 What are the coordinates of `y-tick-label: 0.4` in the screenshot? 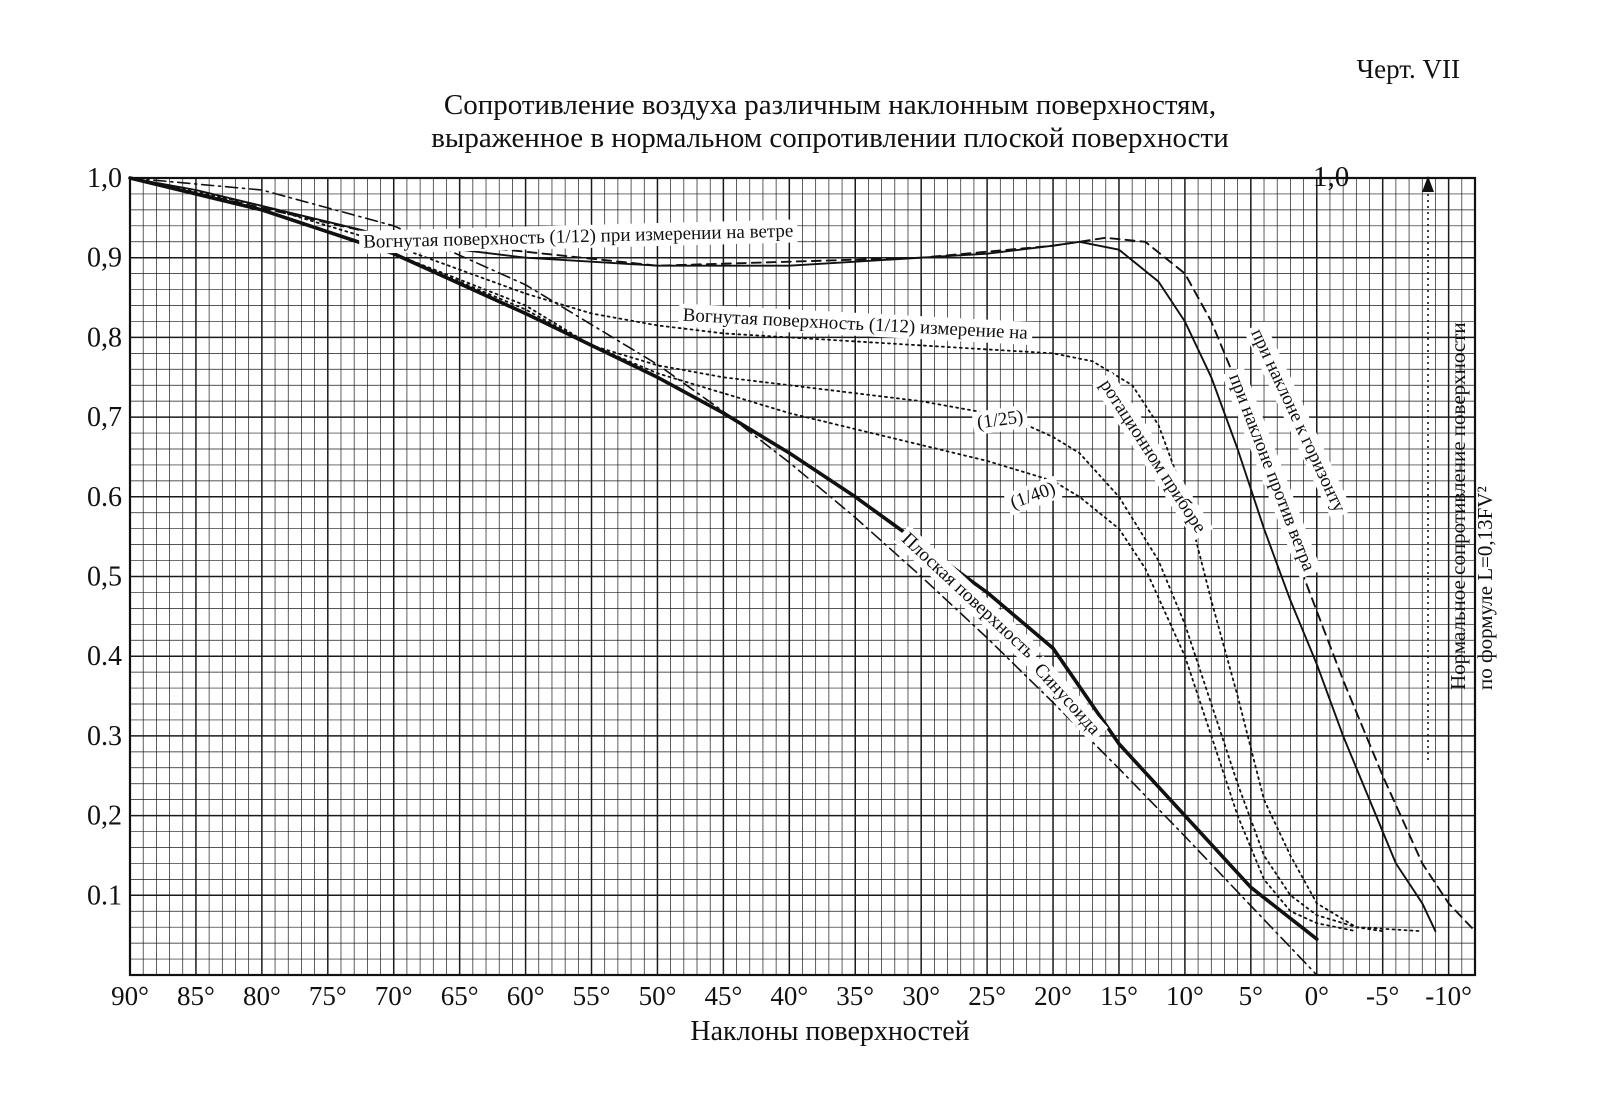 It's located at (104, 656).